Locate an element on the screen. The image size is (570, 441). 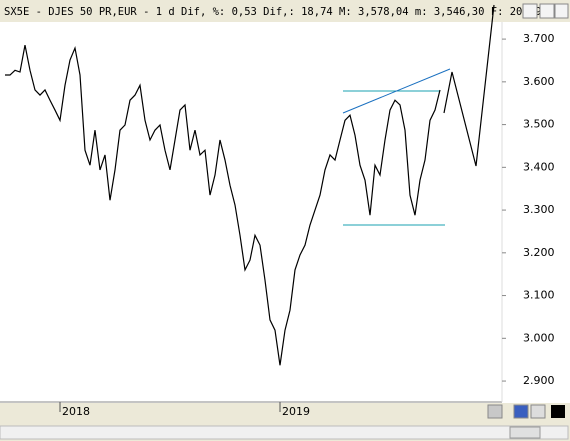
color-button is located at coordinates (558, 411).